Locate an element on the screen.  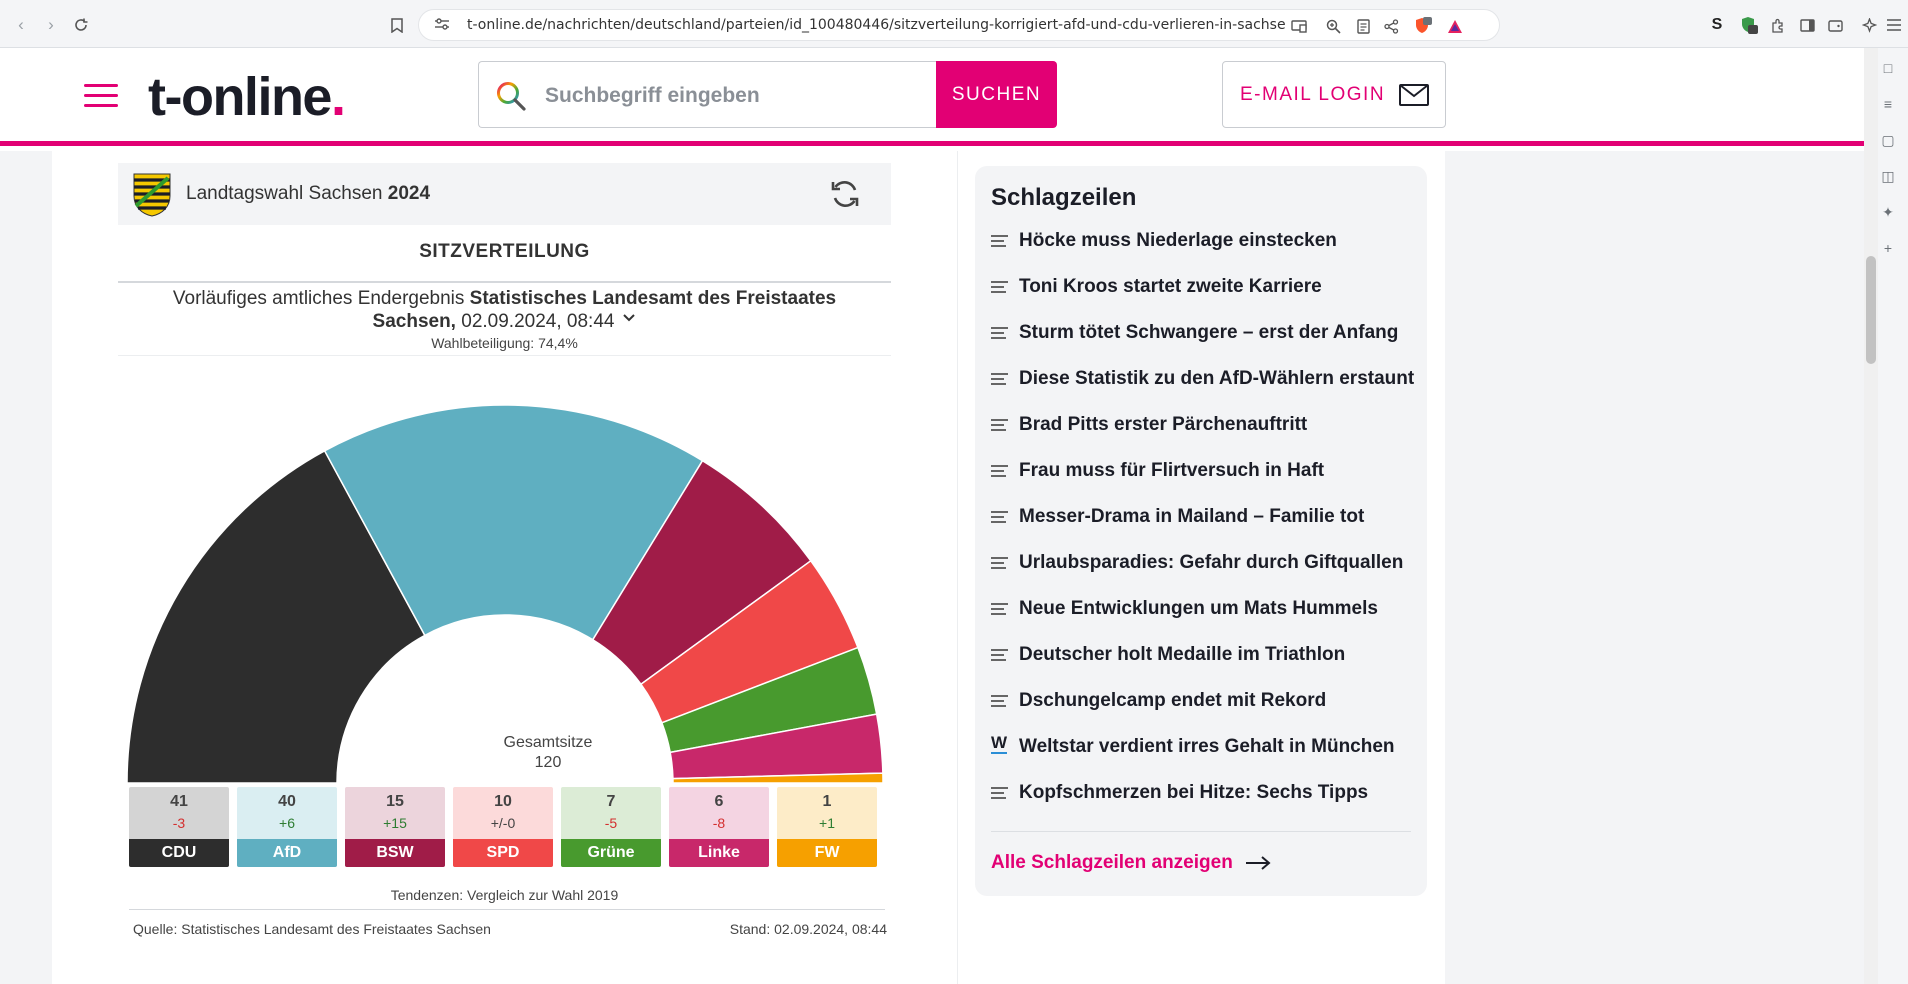
back-icon: ‹ is located at coordinates (21, 24).